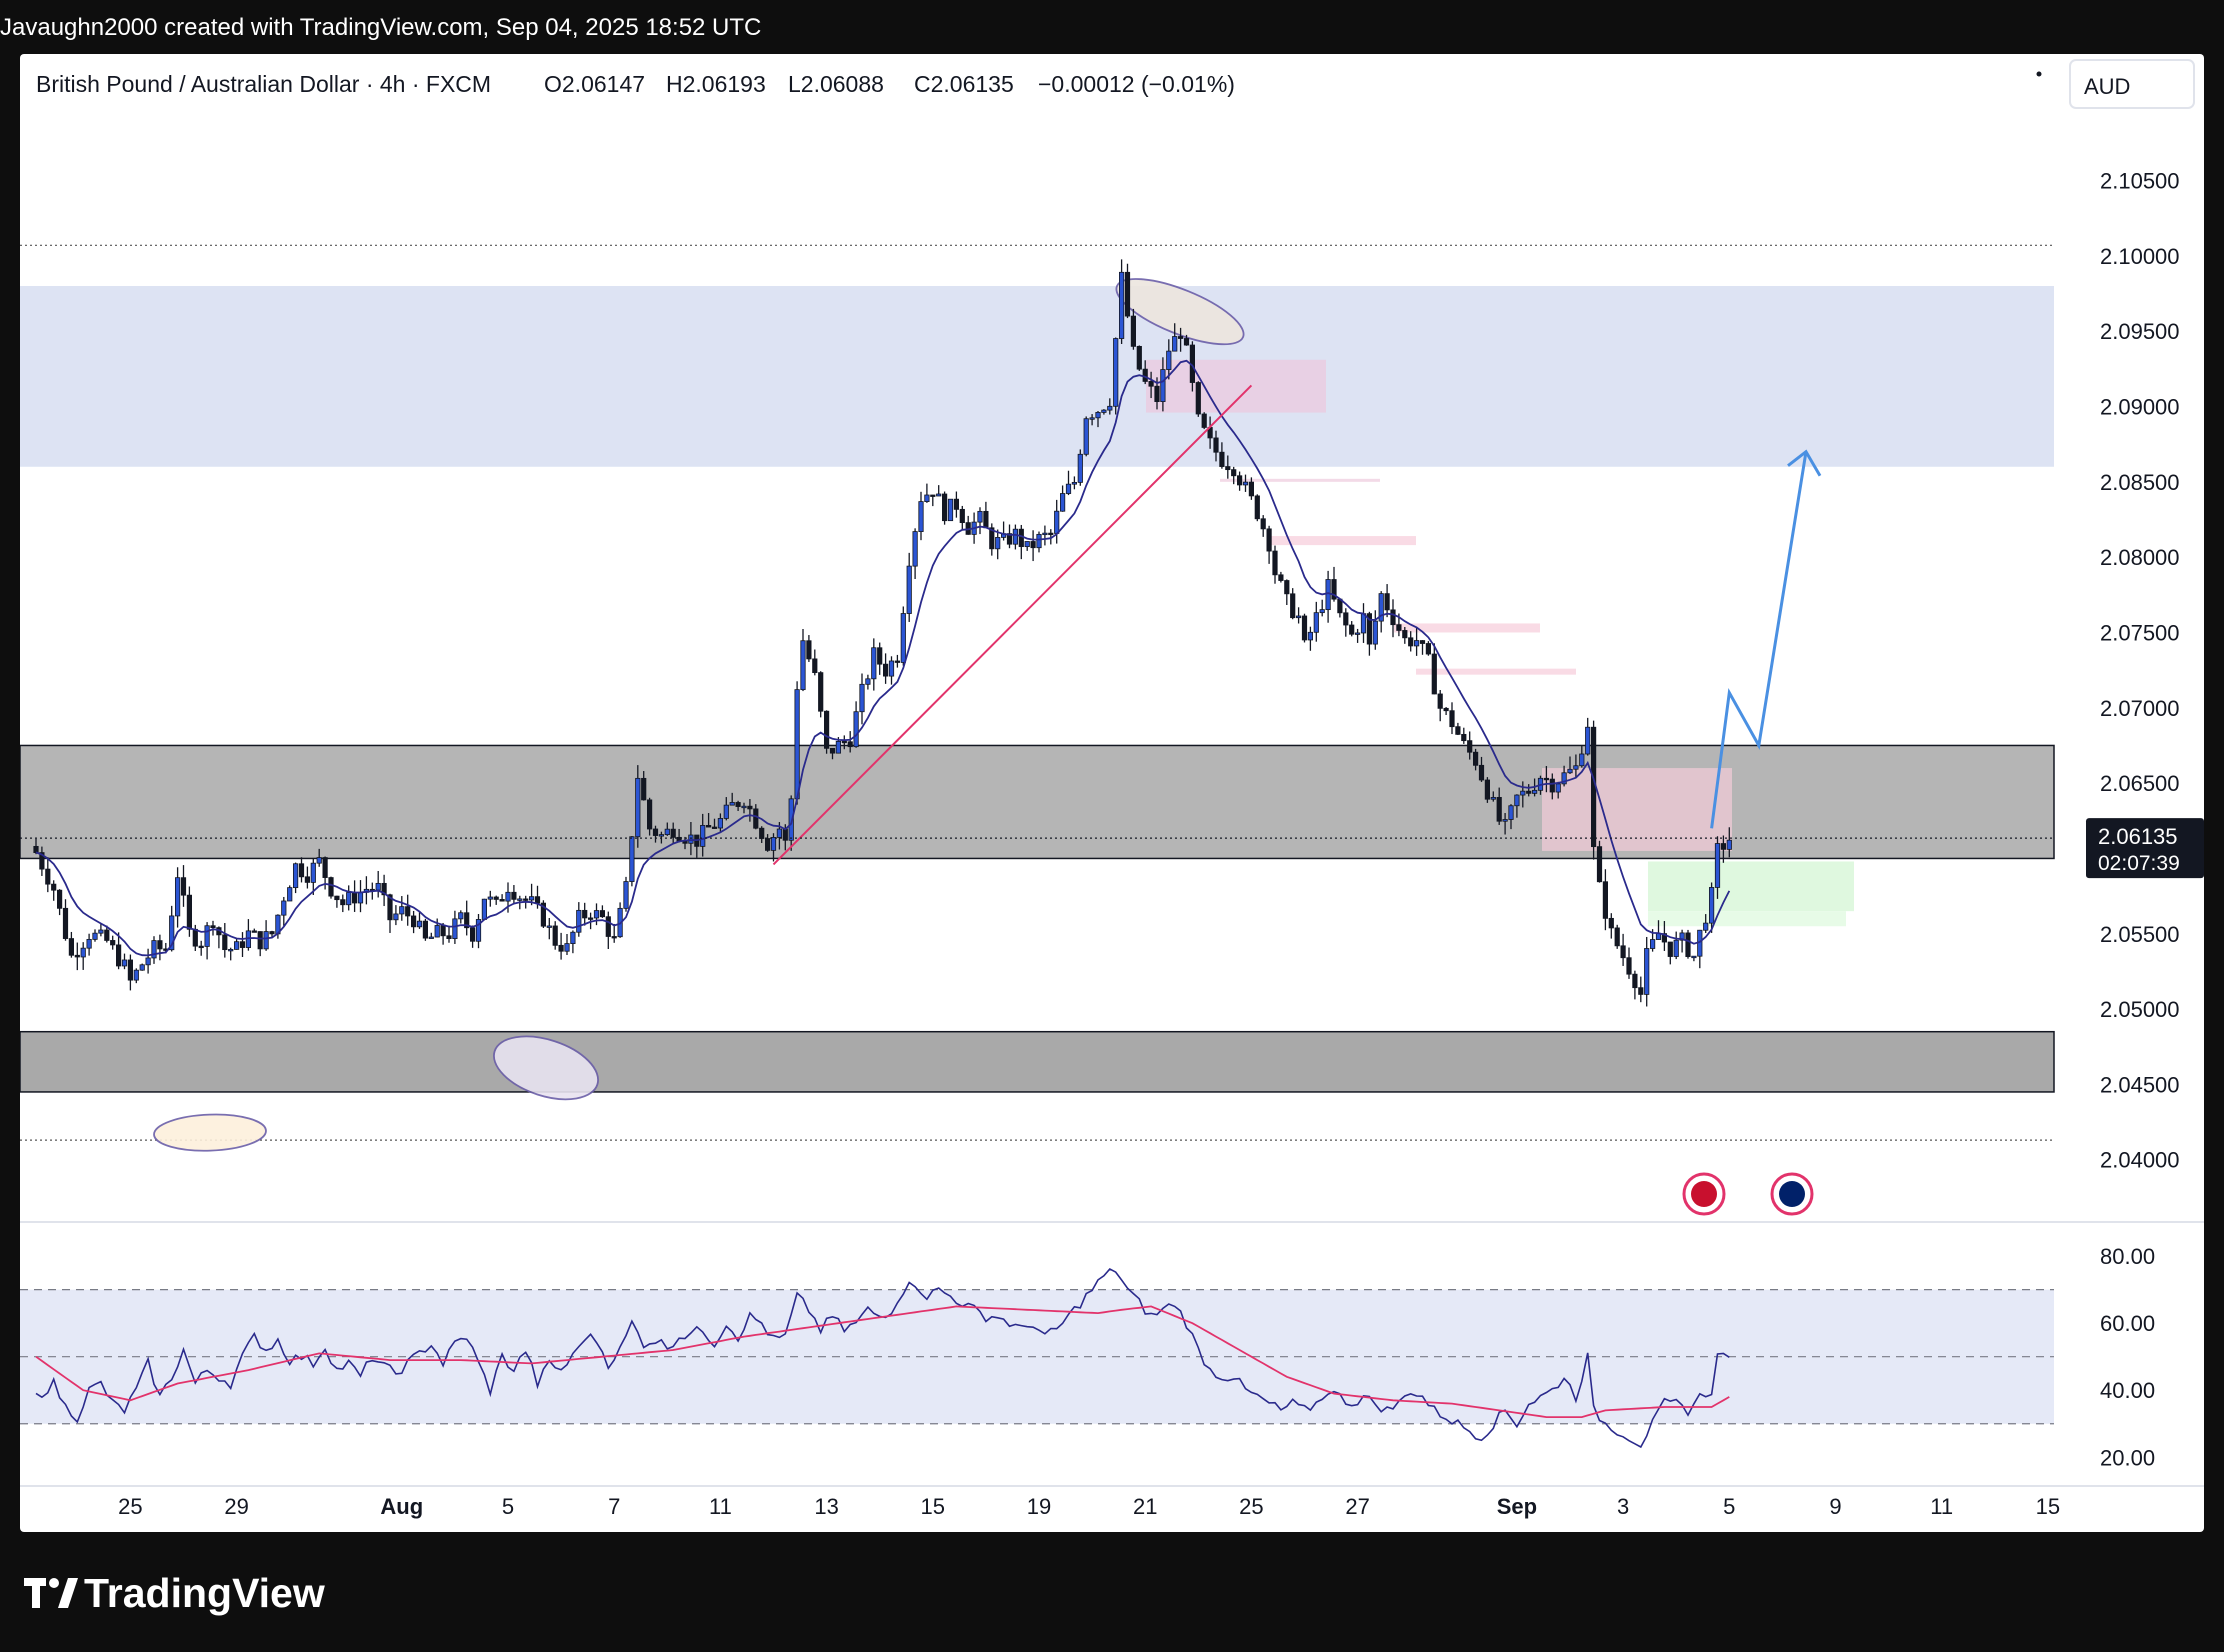 The width and height of the screenshot is (2224, 1652). I want to click on currency-button, so click(2132, 84).